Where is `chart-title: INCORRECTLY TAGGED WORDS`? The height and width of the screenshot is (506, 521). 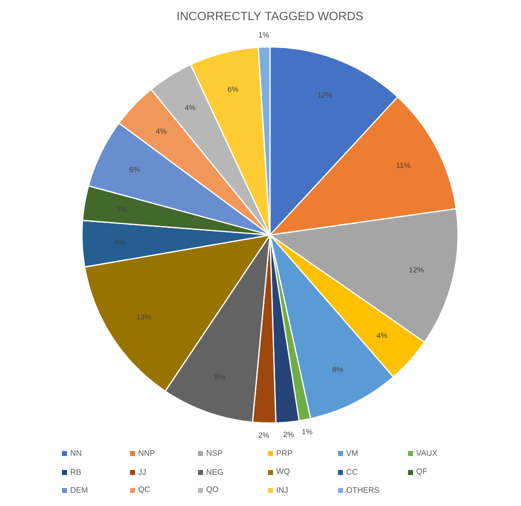 chart-title: INCORRECTLY TAGGED WORDS is located at coordinates (270, 16).